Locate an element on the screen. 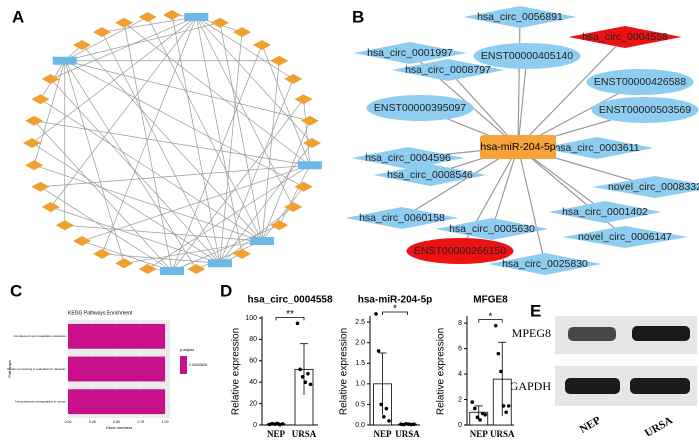 This screenshot has width=699, height=442. network-label: hsa_circ_0060158 is located at coordinates (402, 218).